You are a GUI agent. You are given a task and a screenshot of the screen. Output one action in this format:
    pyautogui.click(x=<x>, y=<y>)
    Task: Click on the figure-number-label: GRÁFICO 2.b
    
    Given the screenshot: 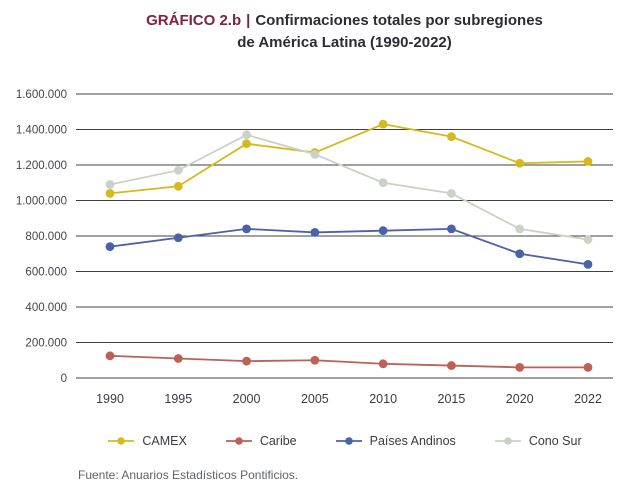 What is the action you would take?
    pyautogui.click(x=194, y=20)
    